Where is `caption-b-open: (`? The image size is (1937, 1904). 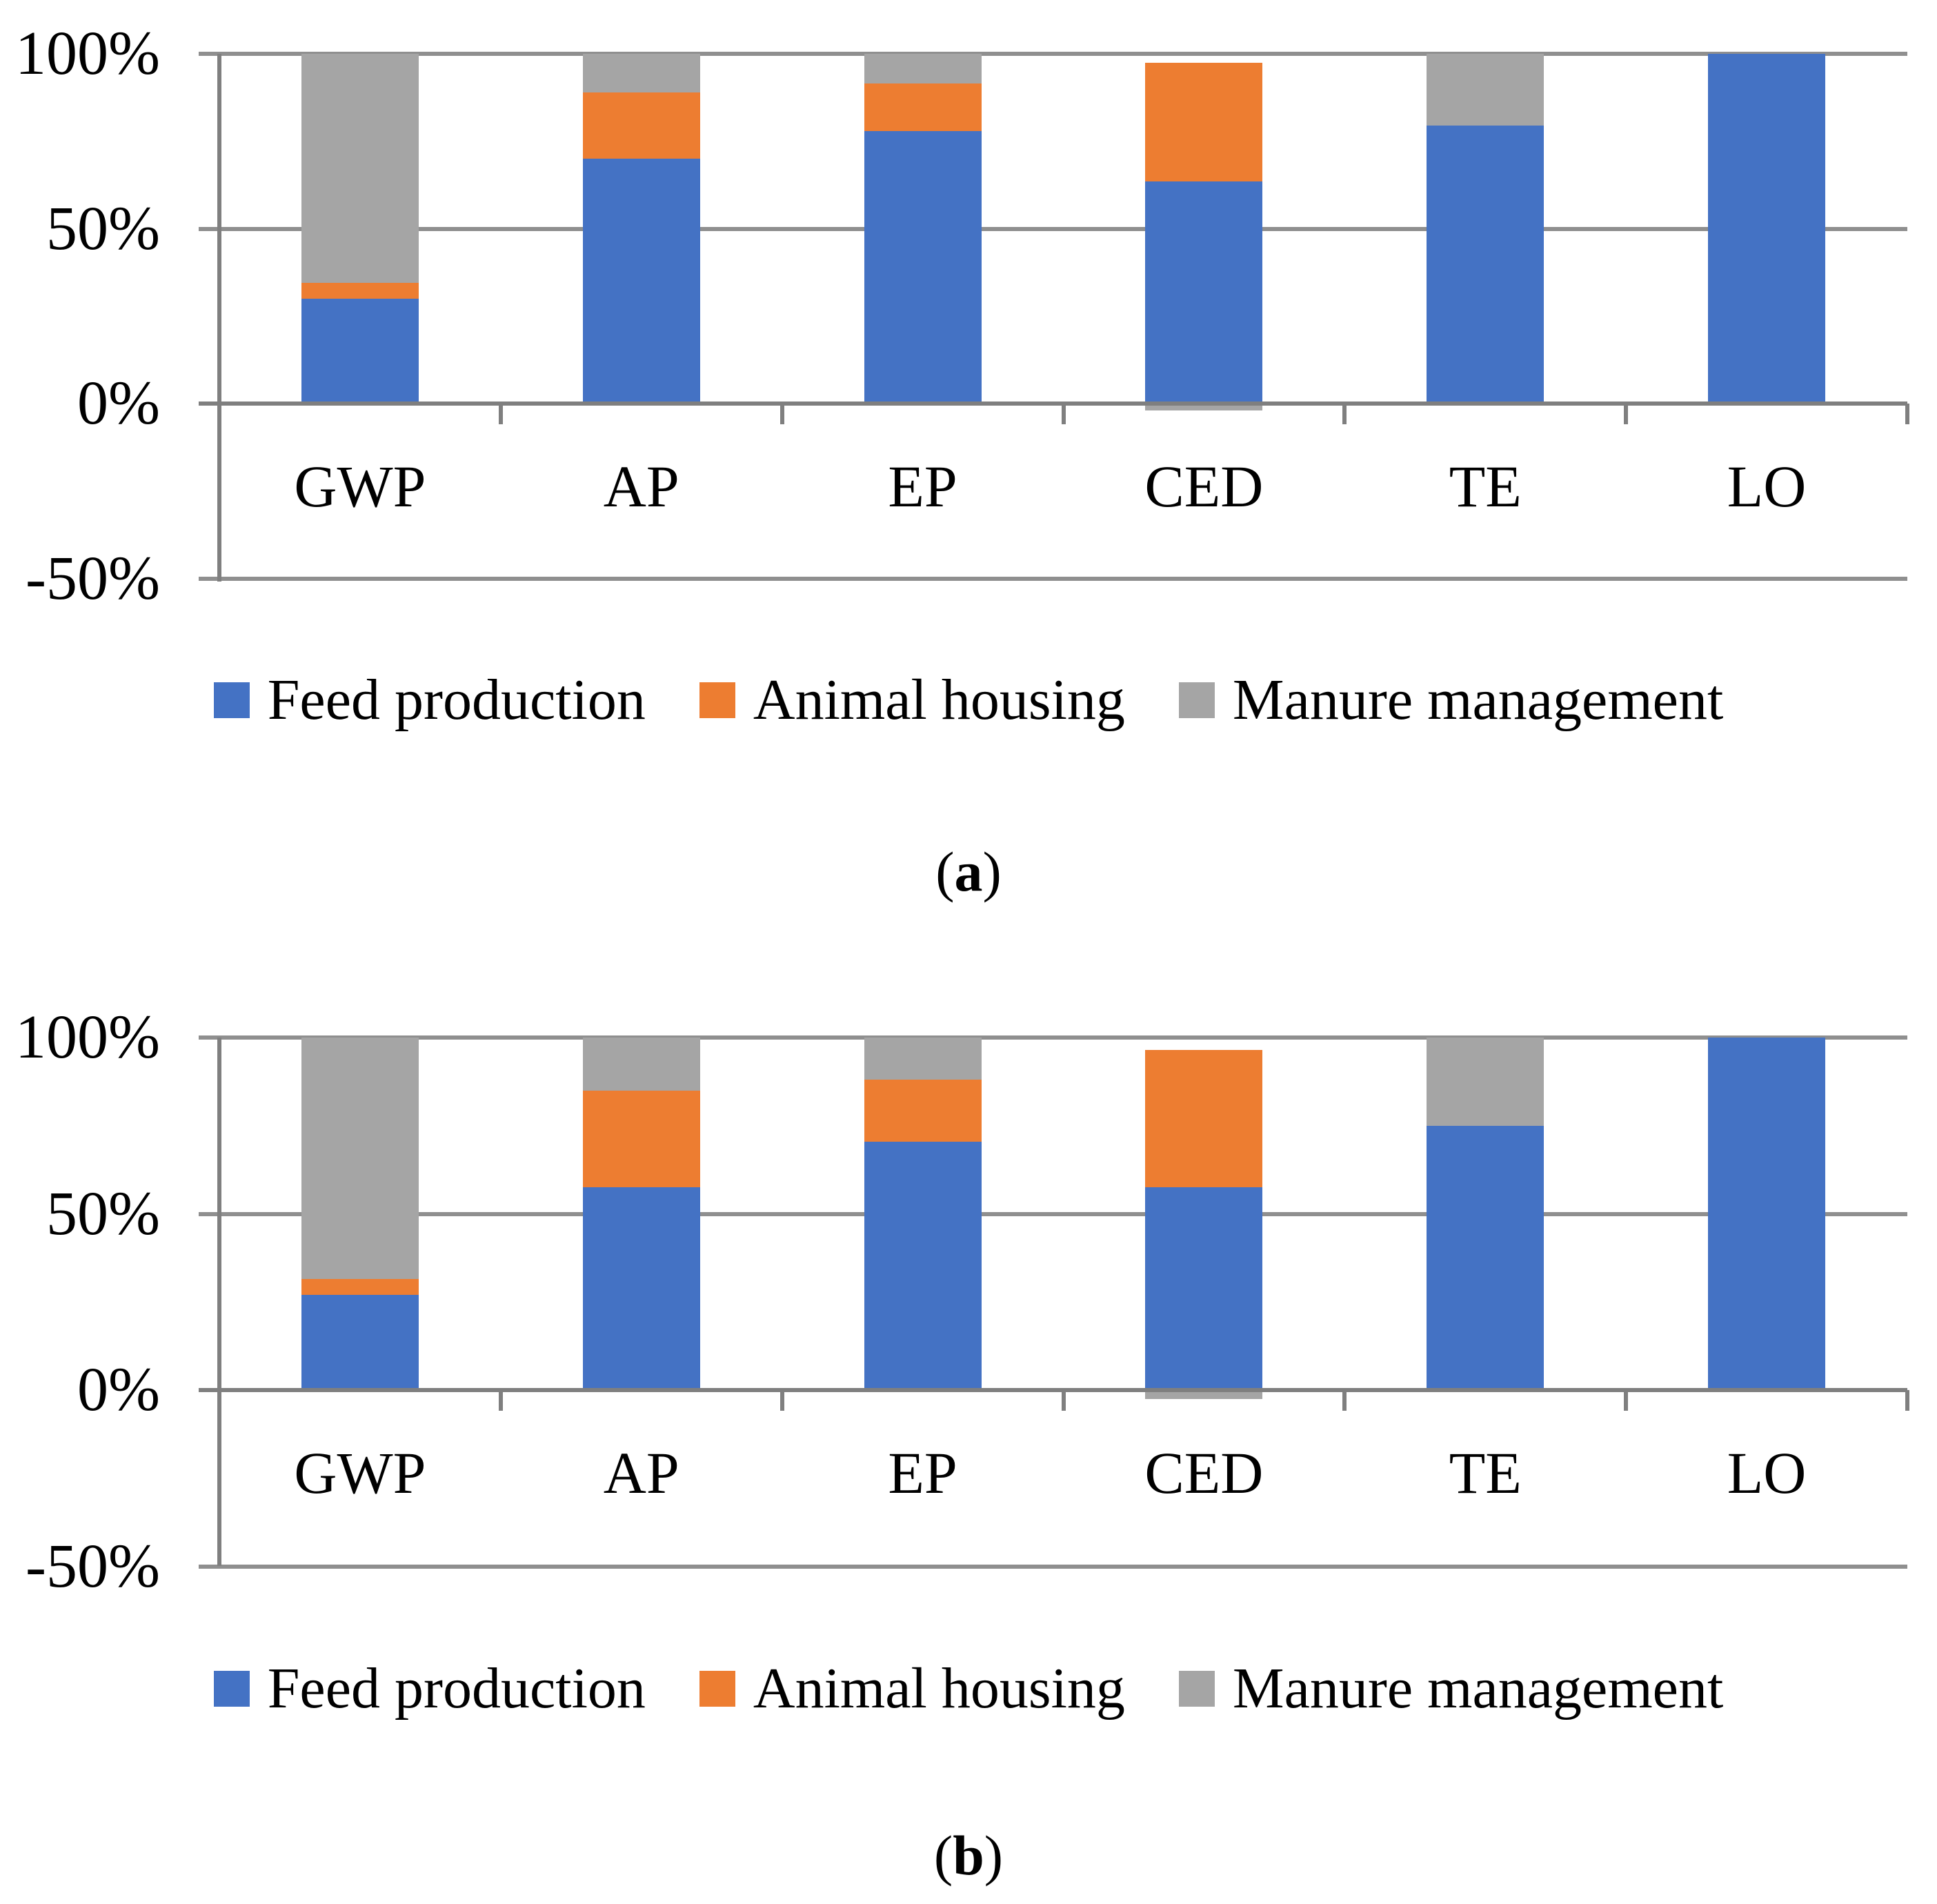
caption-b-open: ( is located at coordinates (943, 1855).